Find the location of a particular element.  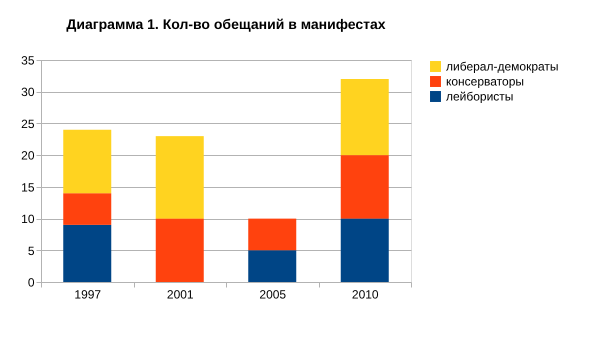

legend-label: консерваторы is located at coordinates (485, 81).